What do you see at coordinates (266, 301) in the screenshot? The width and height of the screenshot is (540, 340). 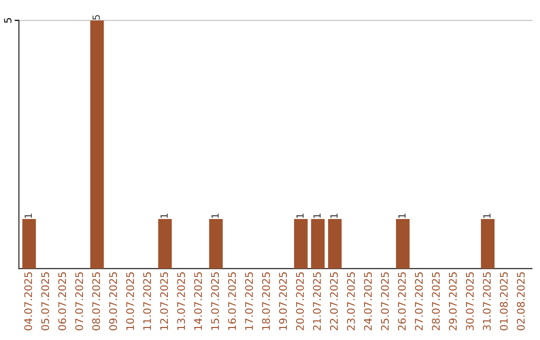 I see `x-tick-label: 18.07.2025` at bounding box center [266, 301].